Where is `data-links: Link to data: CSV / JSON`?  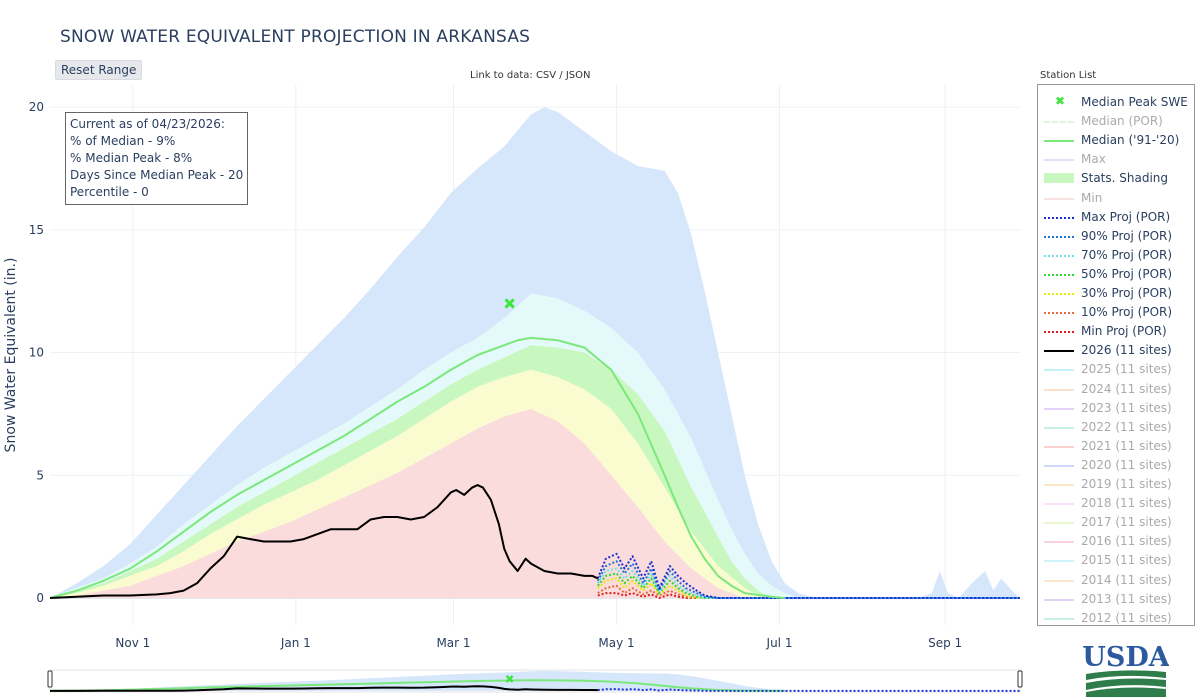
data-links: Link to data: CSV / JSON is located at coordinates (530, 75).